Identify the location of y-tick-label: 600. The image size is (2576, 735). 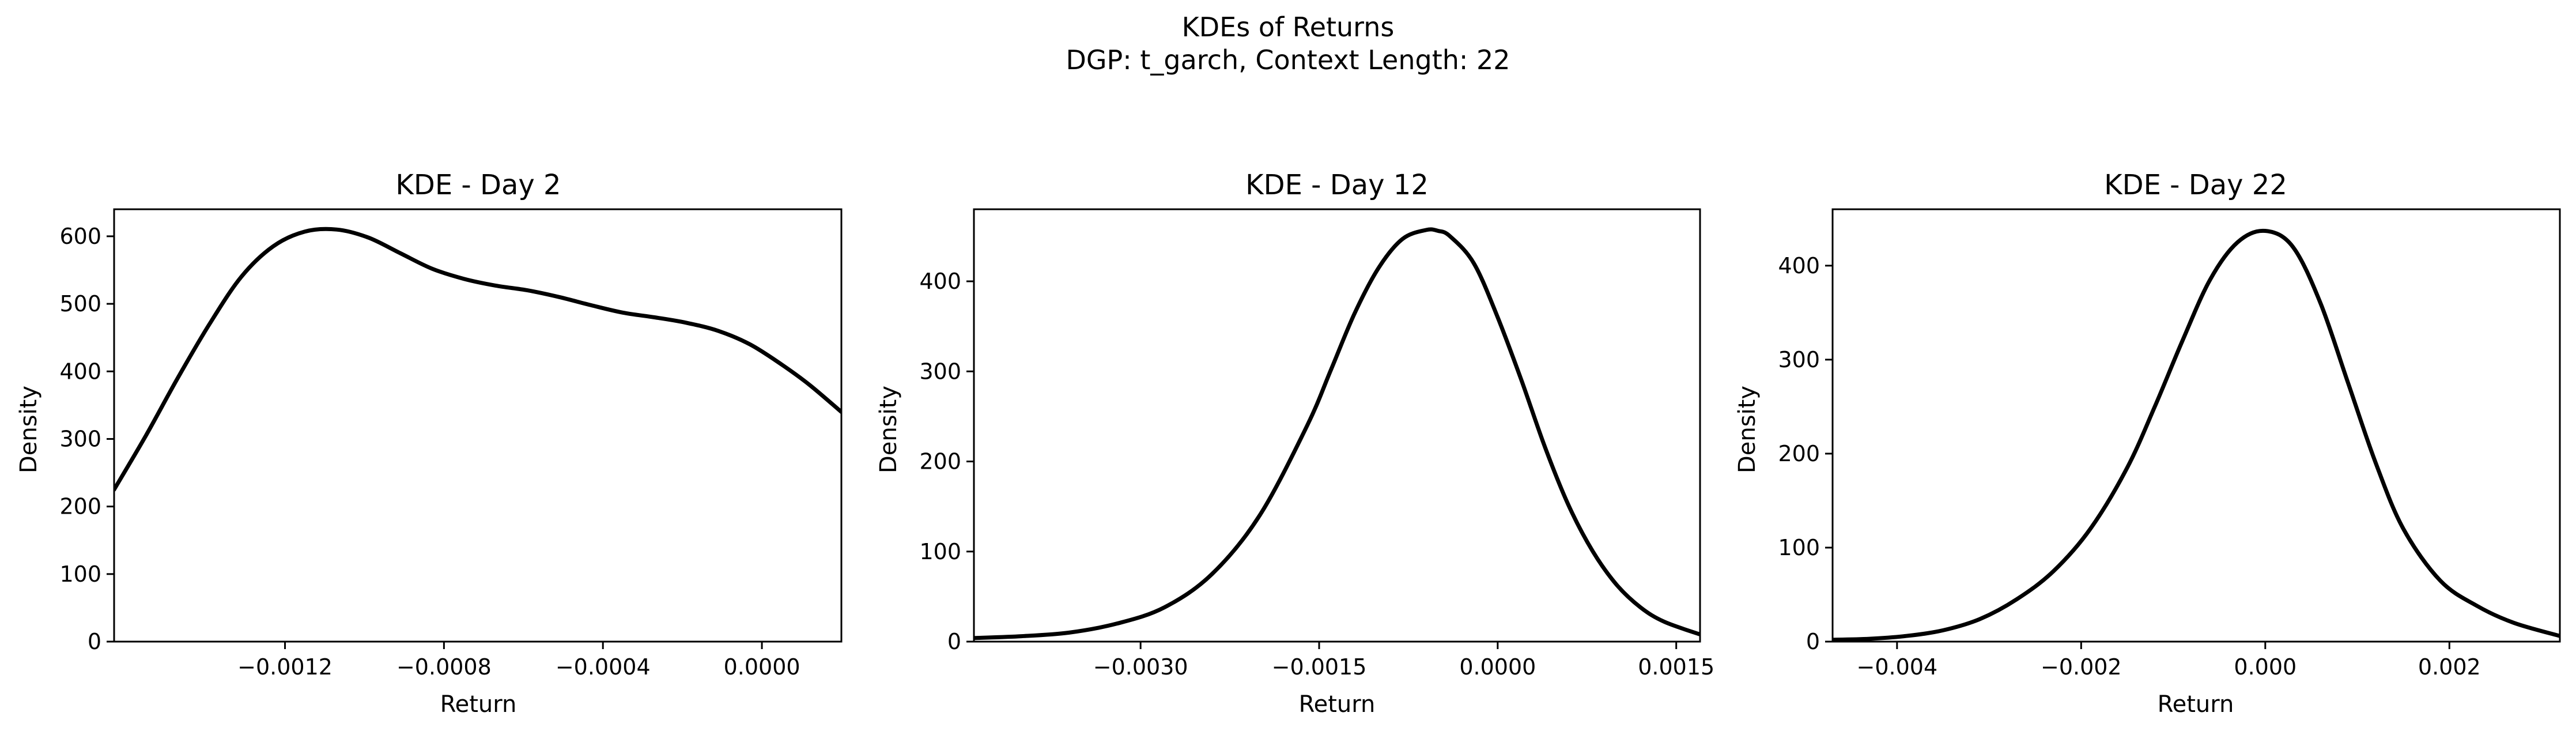
(80, 236).